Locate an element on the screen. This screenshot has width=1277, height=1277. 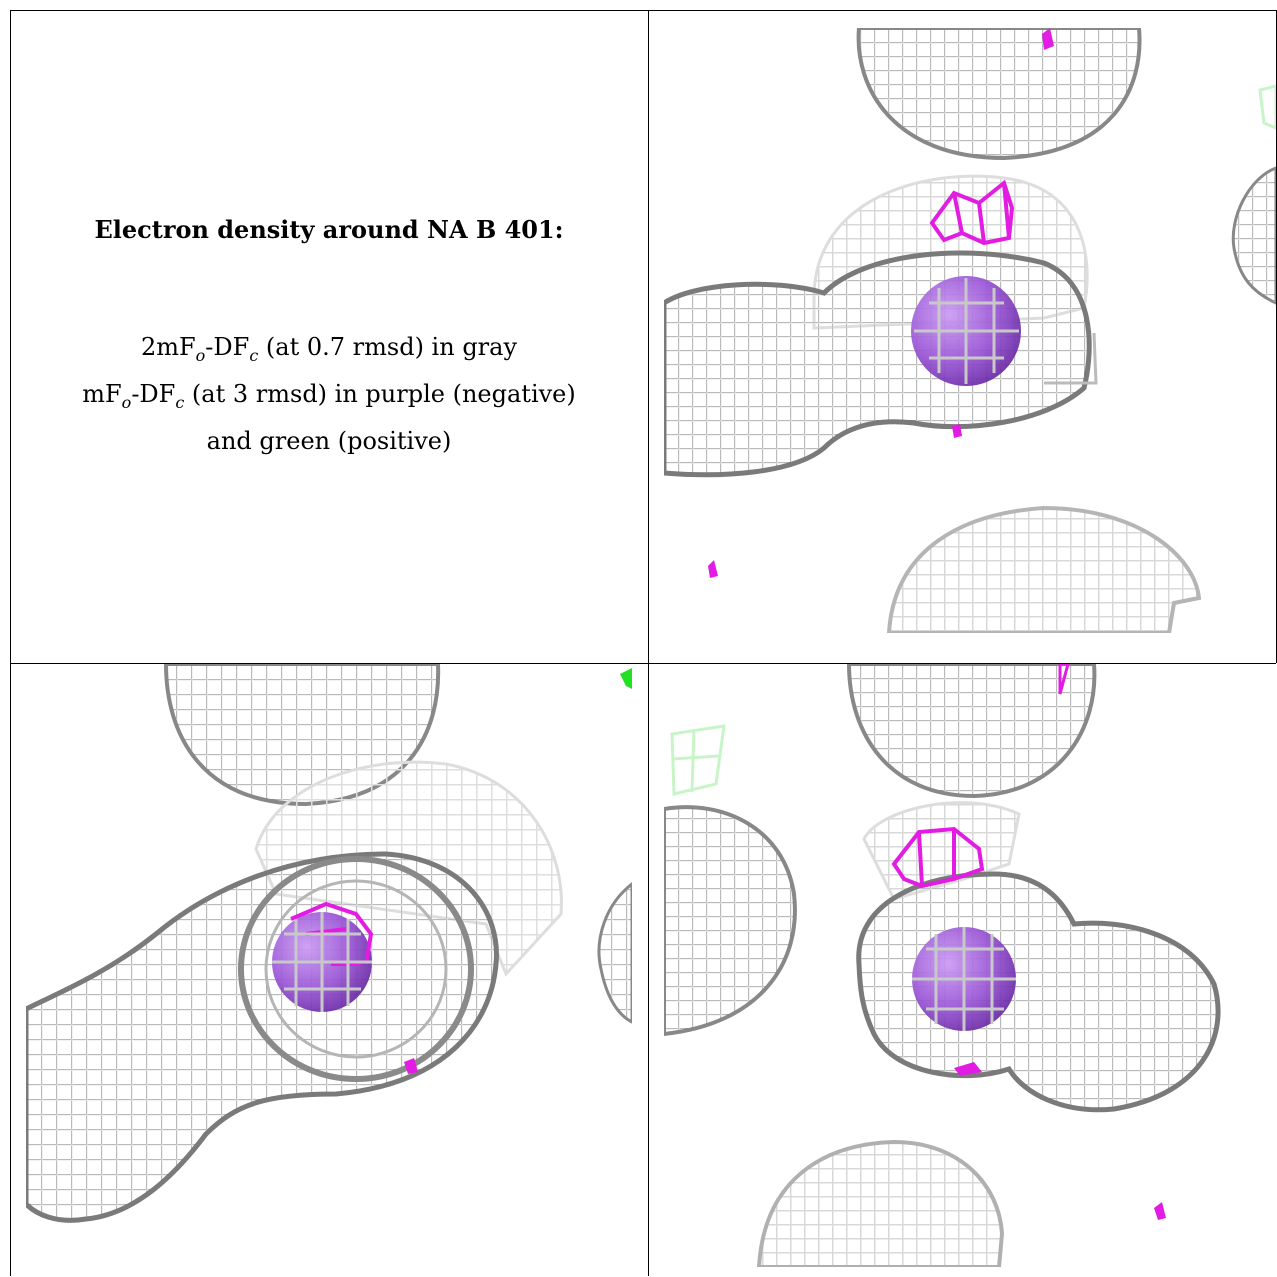
positive-density-corner is located at coordinates (626, 678).